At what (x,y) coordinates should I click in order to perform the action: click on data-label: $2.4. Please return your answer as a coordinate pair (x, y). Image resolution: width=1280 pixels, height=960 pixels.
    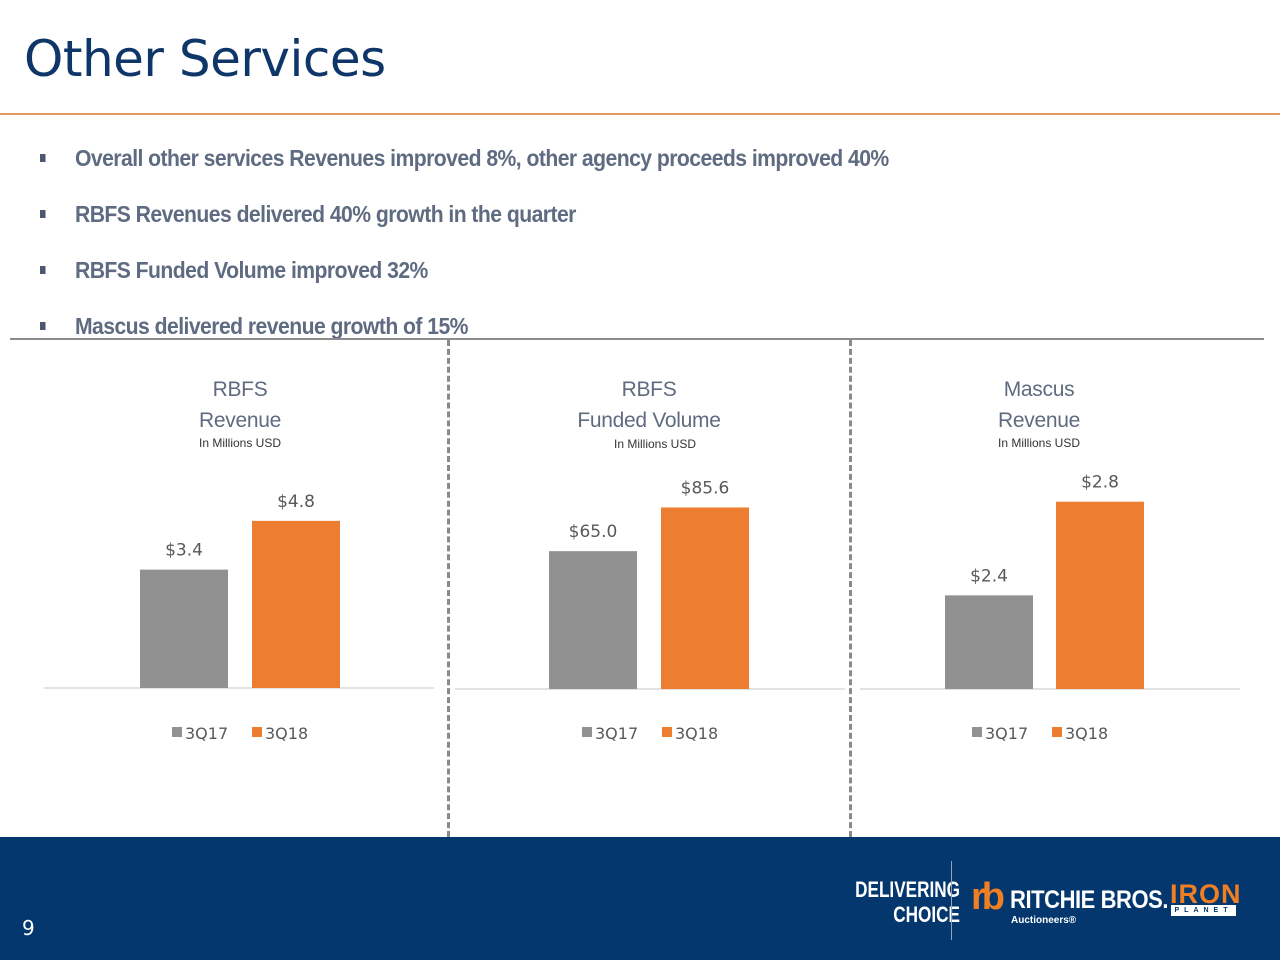
    Looking at the image, I should click on (989, 576).